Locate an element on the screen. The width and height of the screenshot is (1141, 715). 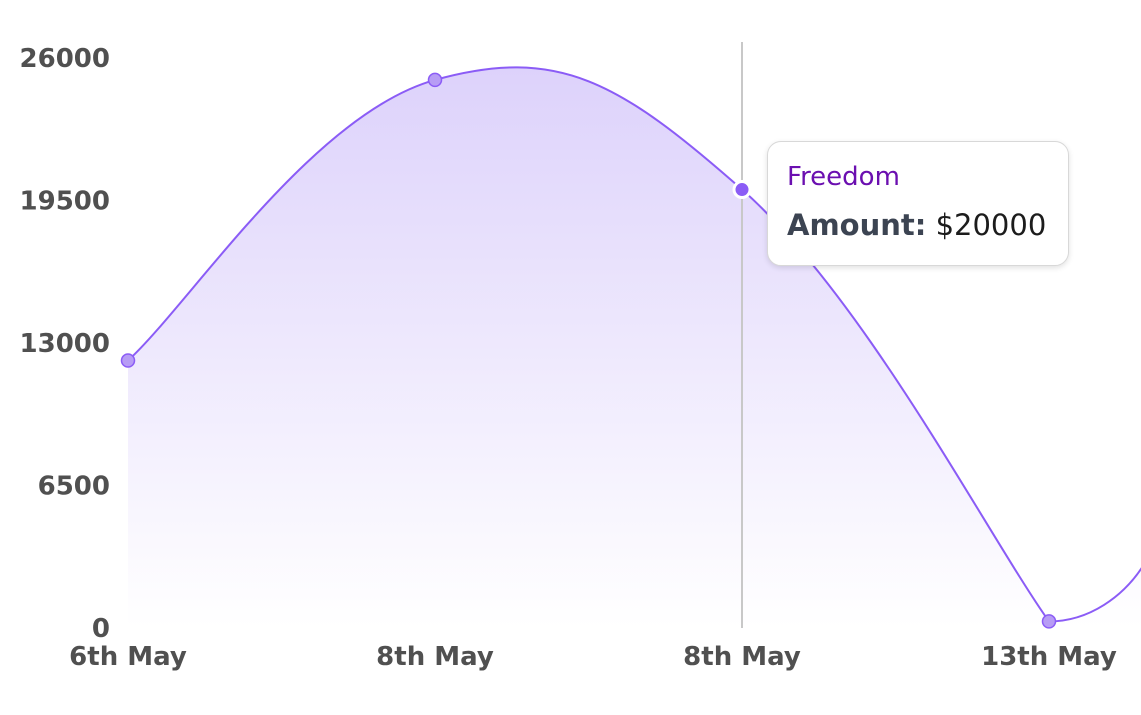
y-tick-label: 19500 is located at coordinates (65, 202).